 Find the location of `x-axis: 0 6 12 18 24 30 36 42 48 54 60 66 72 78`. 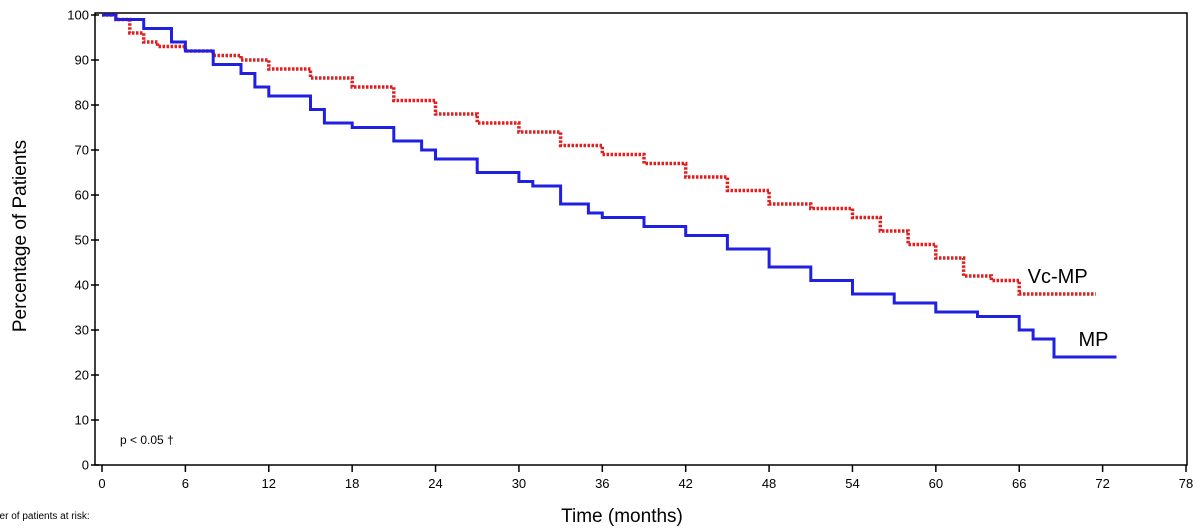

x-axis: 0 6 12 18 24 30 36 42 48 54 60 66 72 78 is located at coordinates (645, 478).